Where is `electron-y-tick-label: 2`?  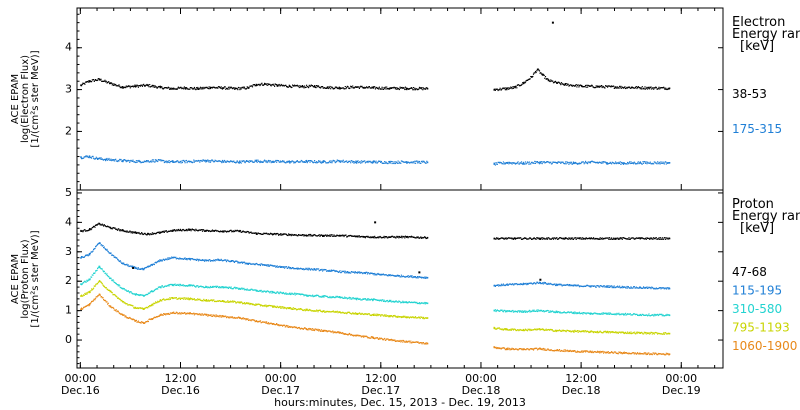 electron-y-tick-label: 2 is located at coordinates (68, 130).